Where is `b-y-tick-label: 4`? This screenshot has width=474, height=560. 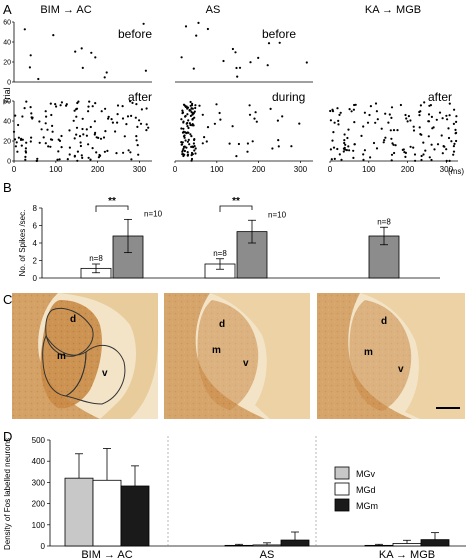
b-y-tick-label: 4 is located at coordinates (35, 243).